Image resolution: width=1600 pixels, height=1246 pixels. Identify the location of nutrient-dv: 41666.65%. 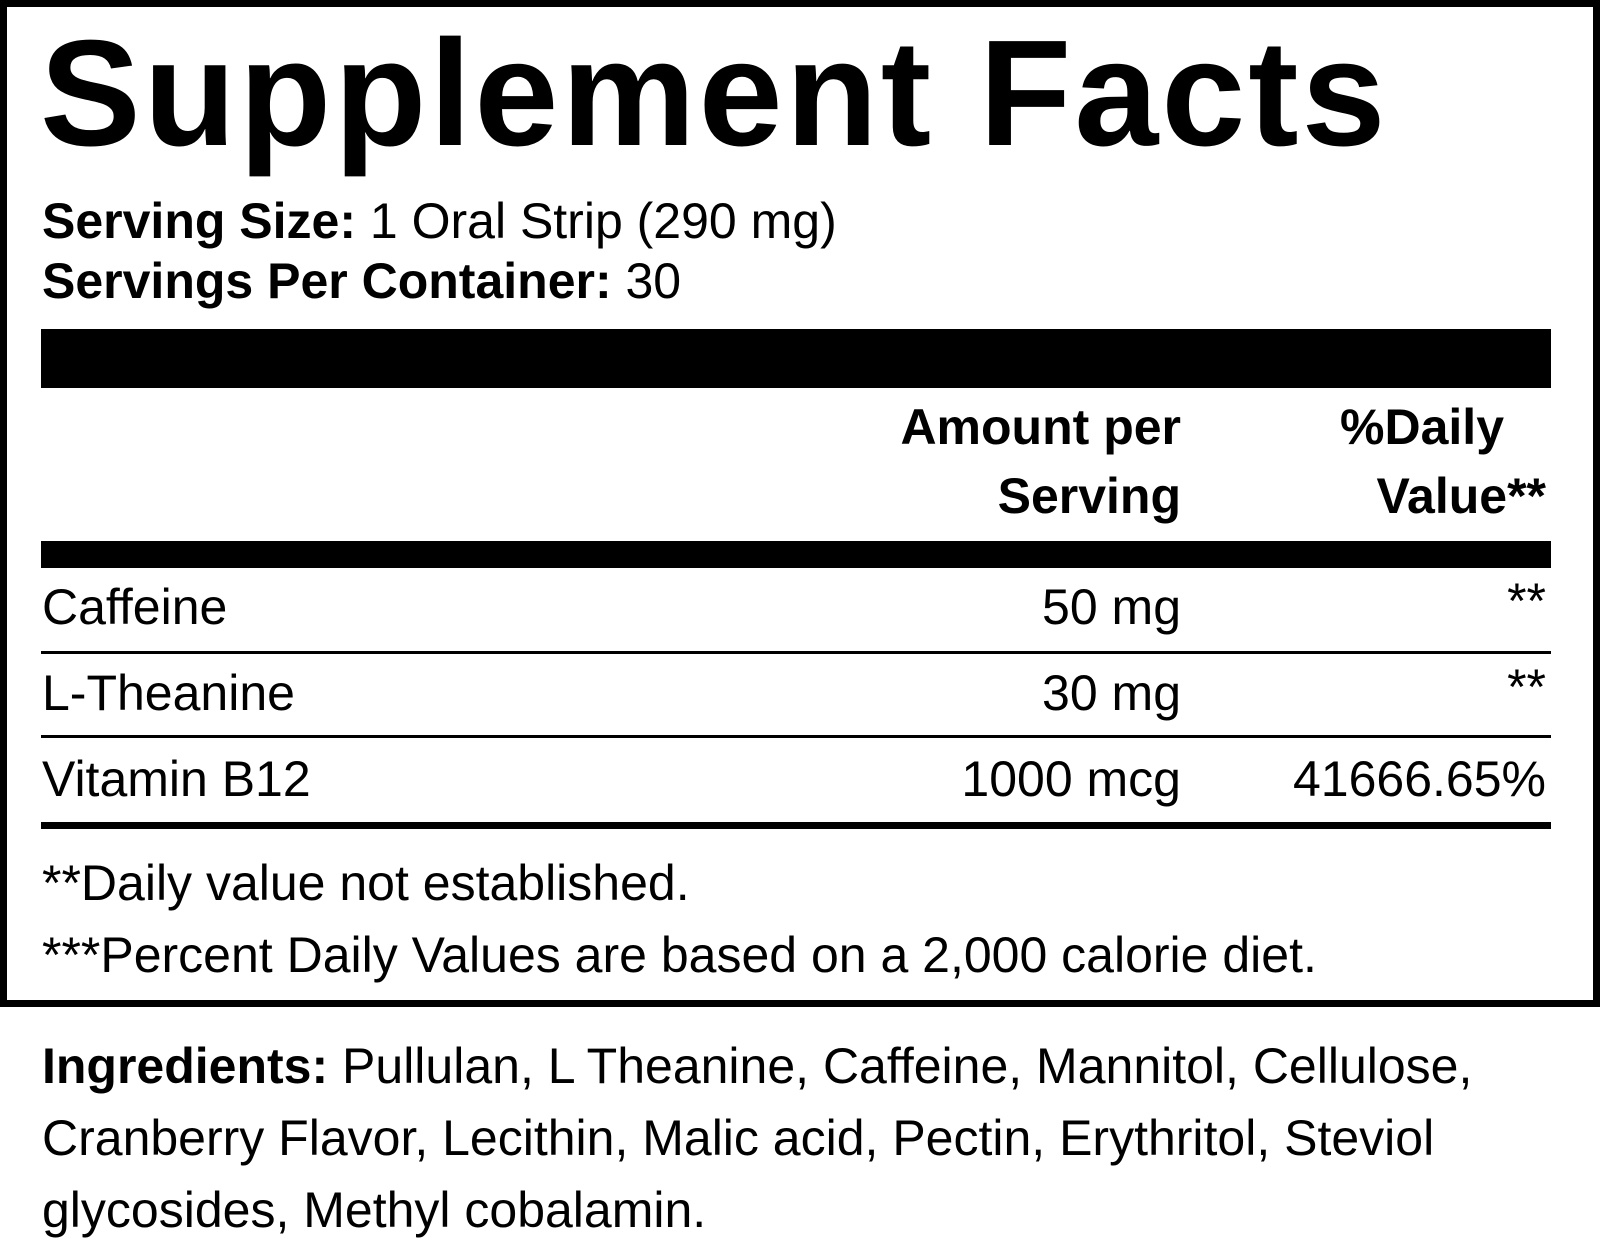
(1419, 779).